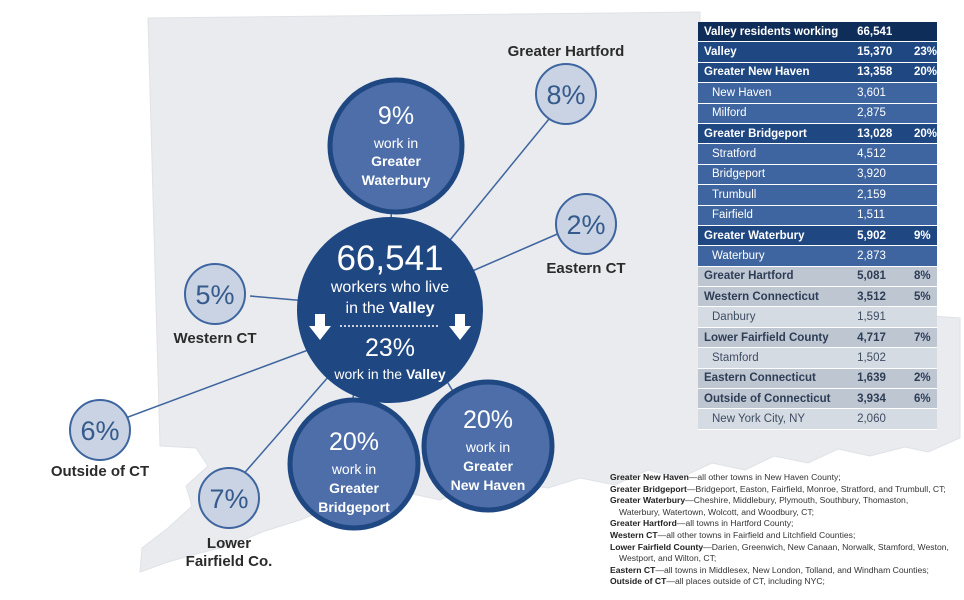 This screenshot has height=600, width=964. I want to click on center-line2: in the Valley, so click(390, 308).